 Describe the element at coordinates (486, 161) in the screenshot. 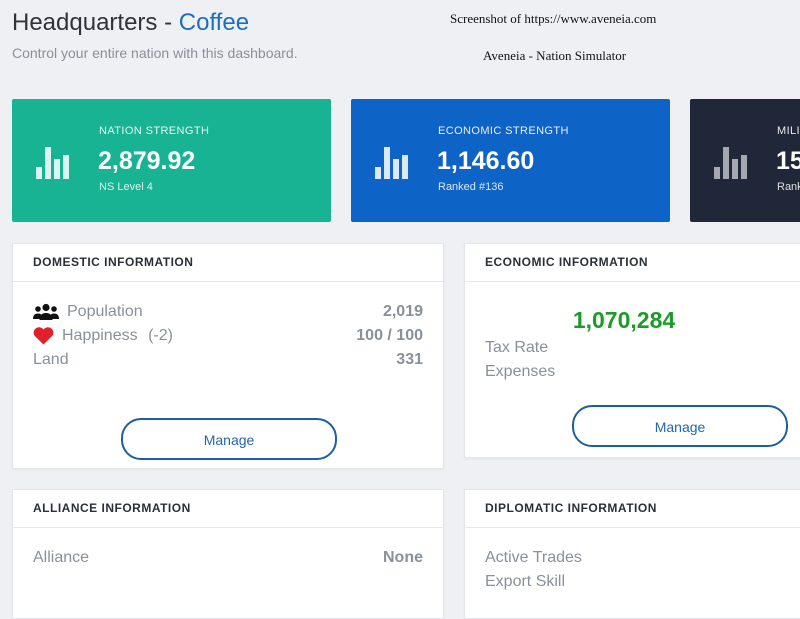

I see `economic-strength-value: 1,146.60` at that location.